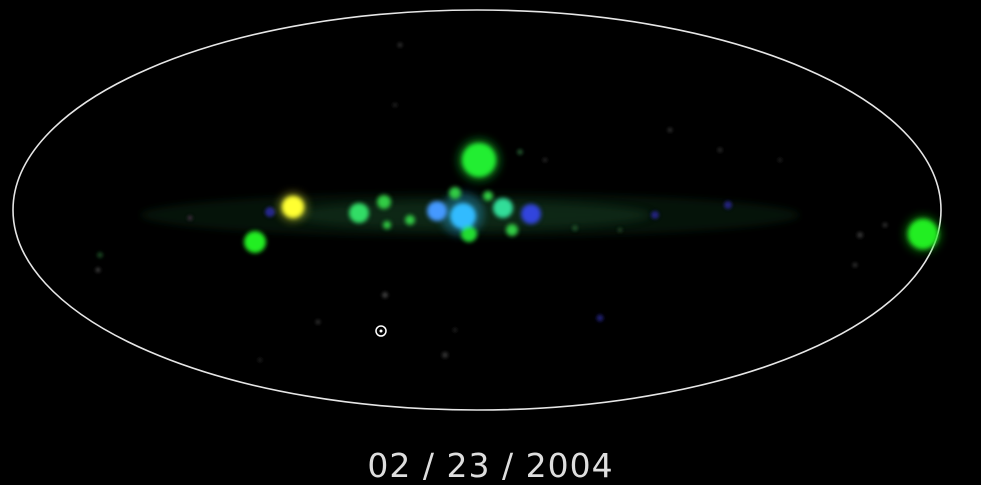 The image size is (981, 485). What do you see at coordinates (469, 234) in the screenshot?
I see `source-green-south-center` at bounding box center [469, 234].